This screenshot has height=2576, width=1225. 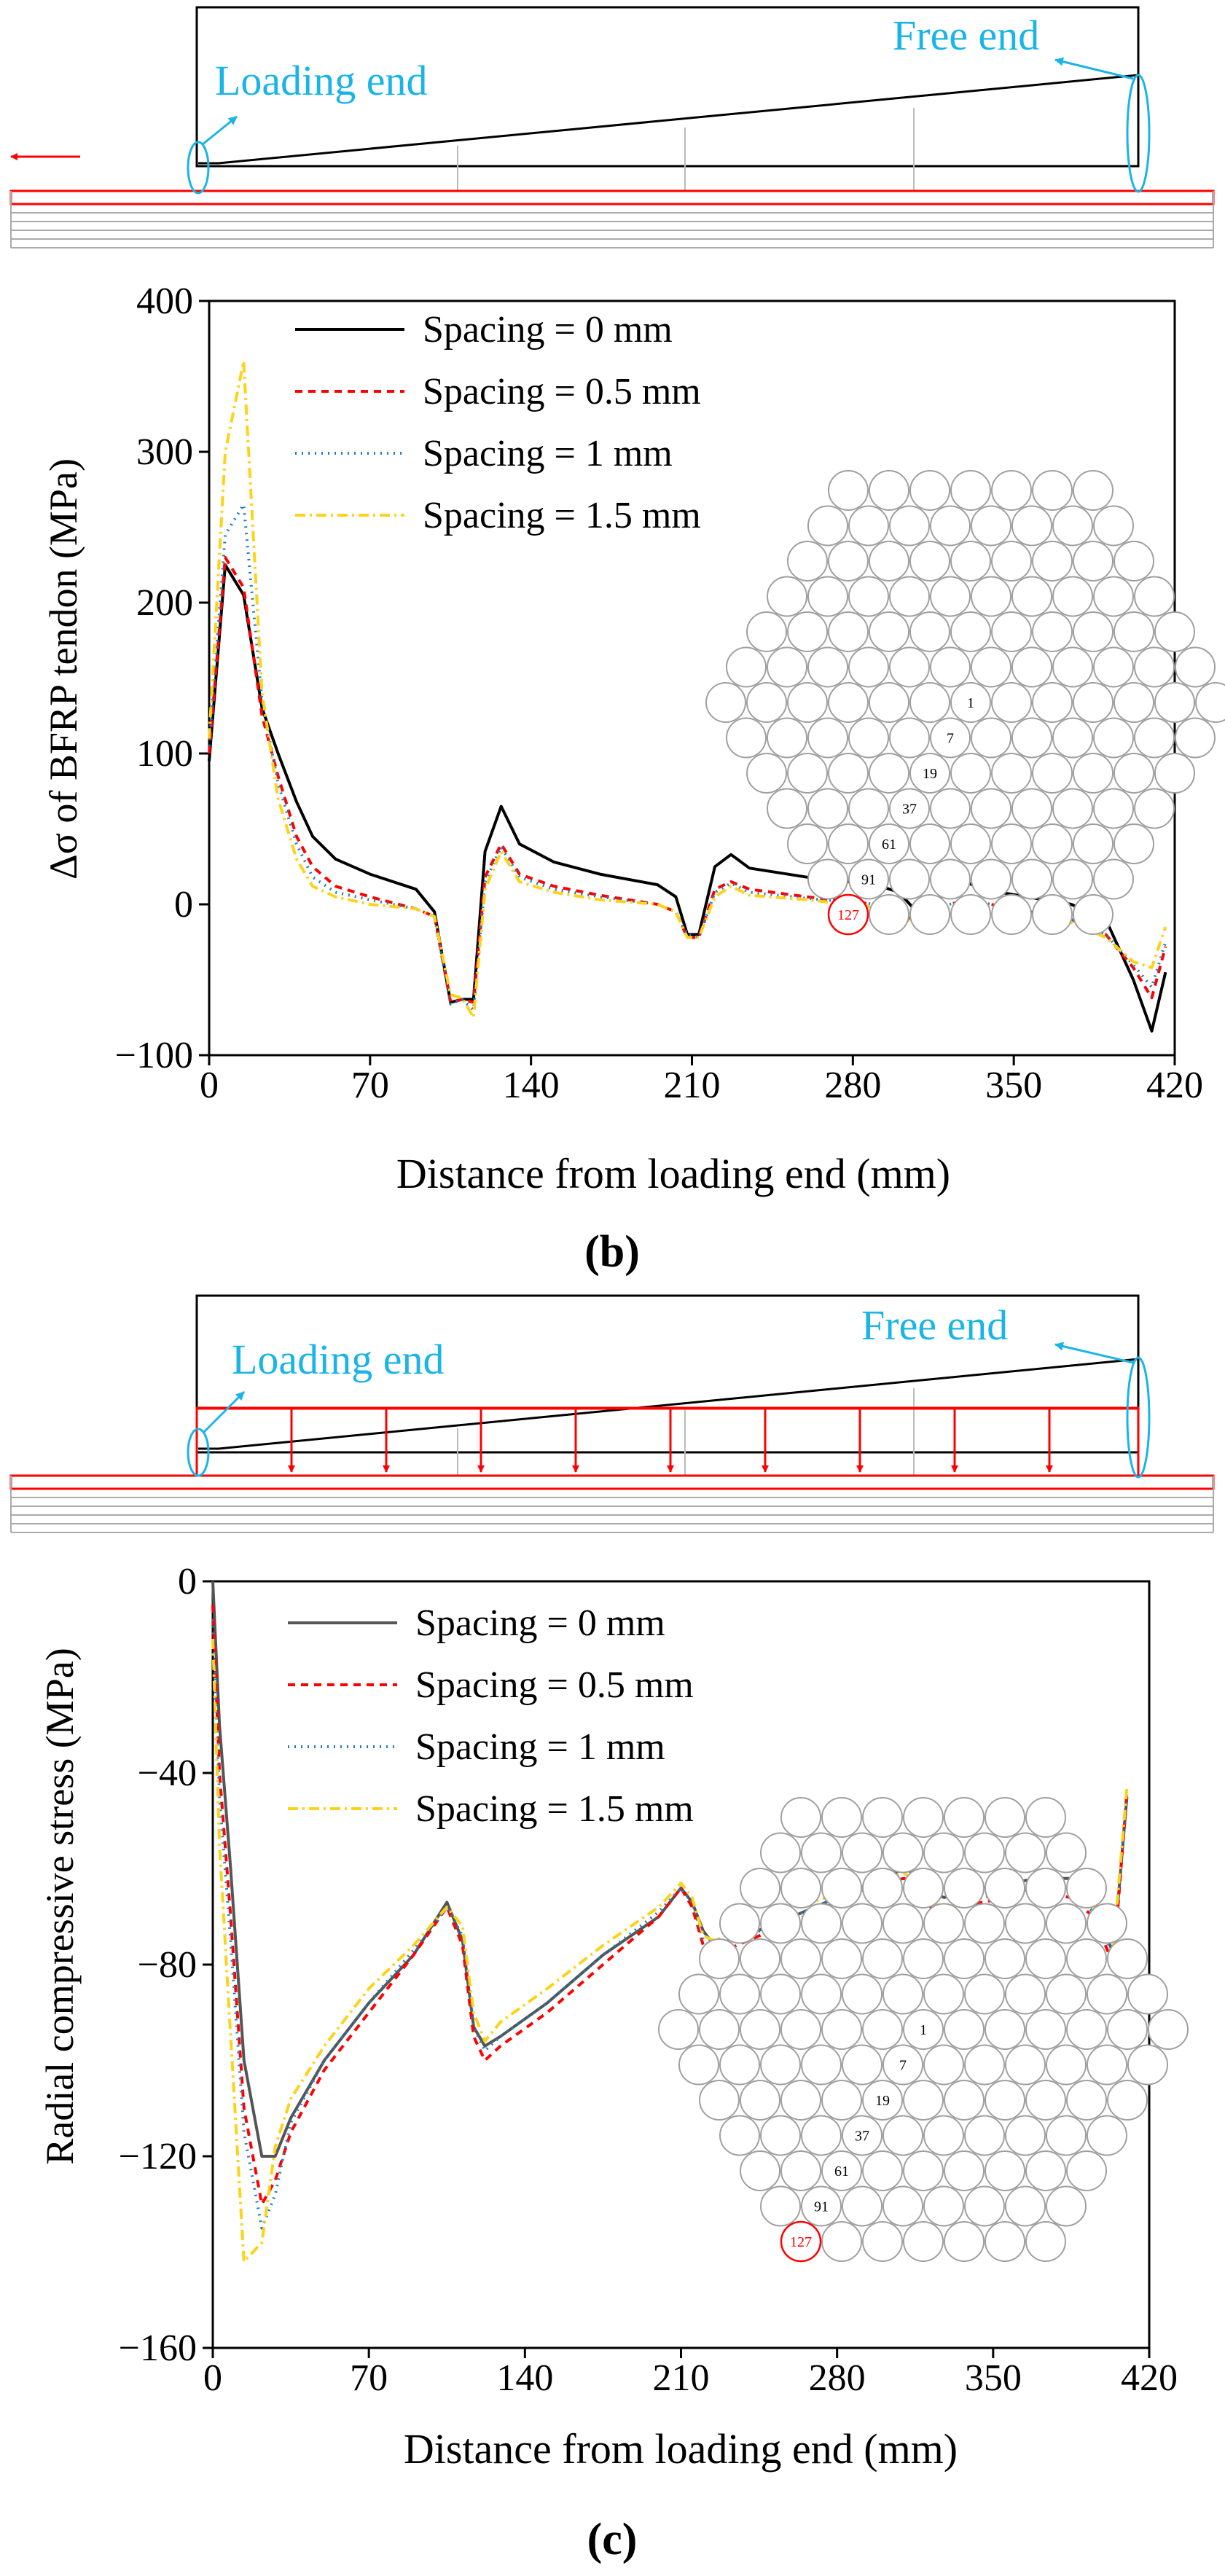 I want to click on y-tick-label: −100, so click(x=154, y=1055).